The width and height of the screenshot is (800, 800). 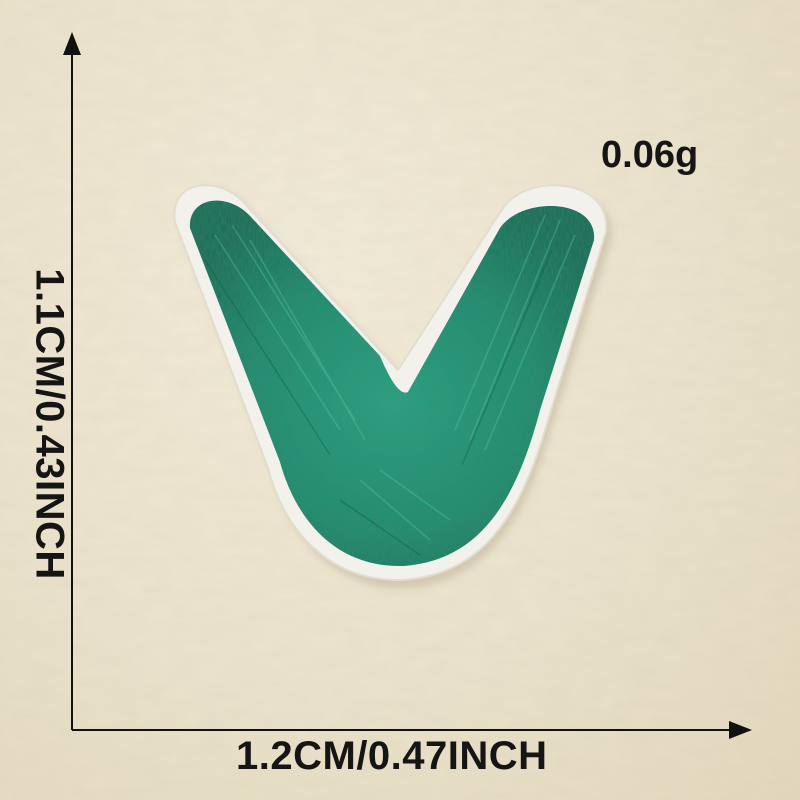 I want to click on right-arrowhead-icon, so click(x=740, y=730).